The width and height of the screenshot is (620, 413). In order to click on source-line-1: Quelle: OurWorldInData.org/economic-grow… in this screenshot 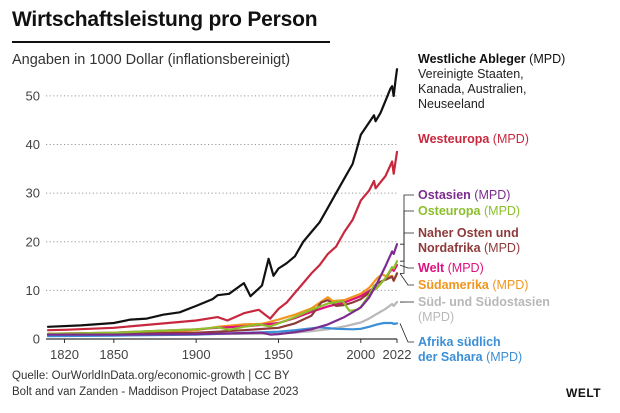, I will do `click(151, 376)`.